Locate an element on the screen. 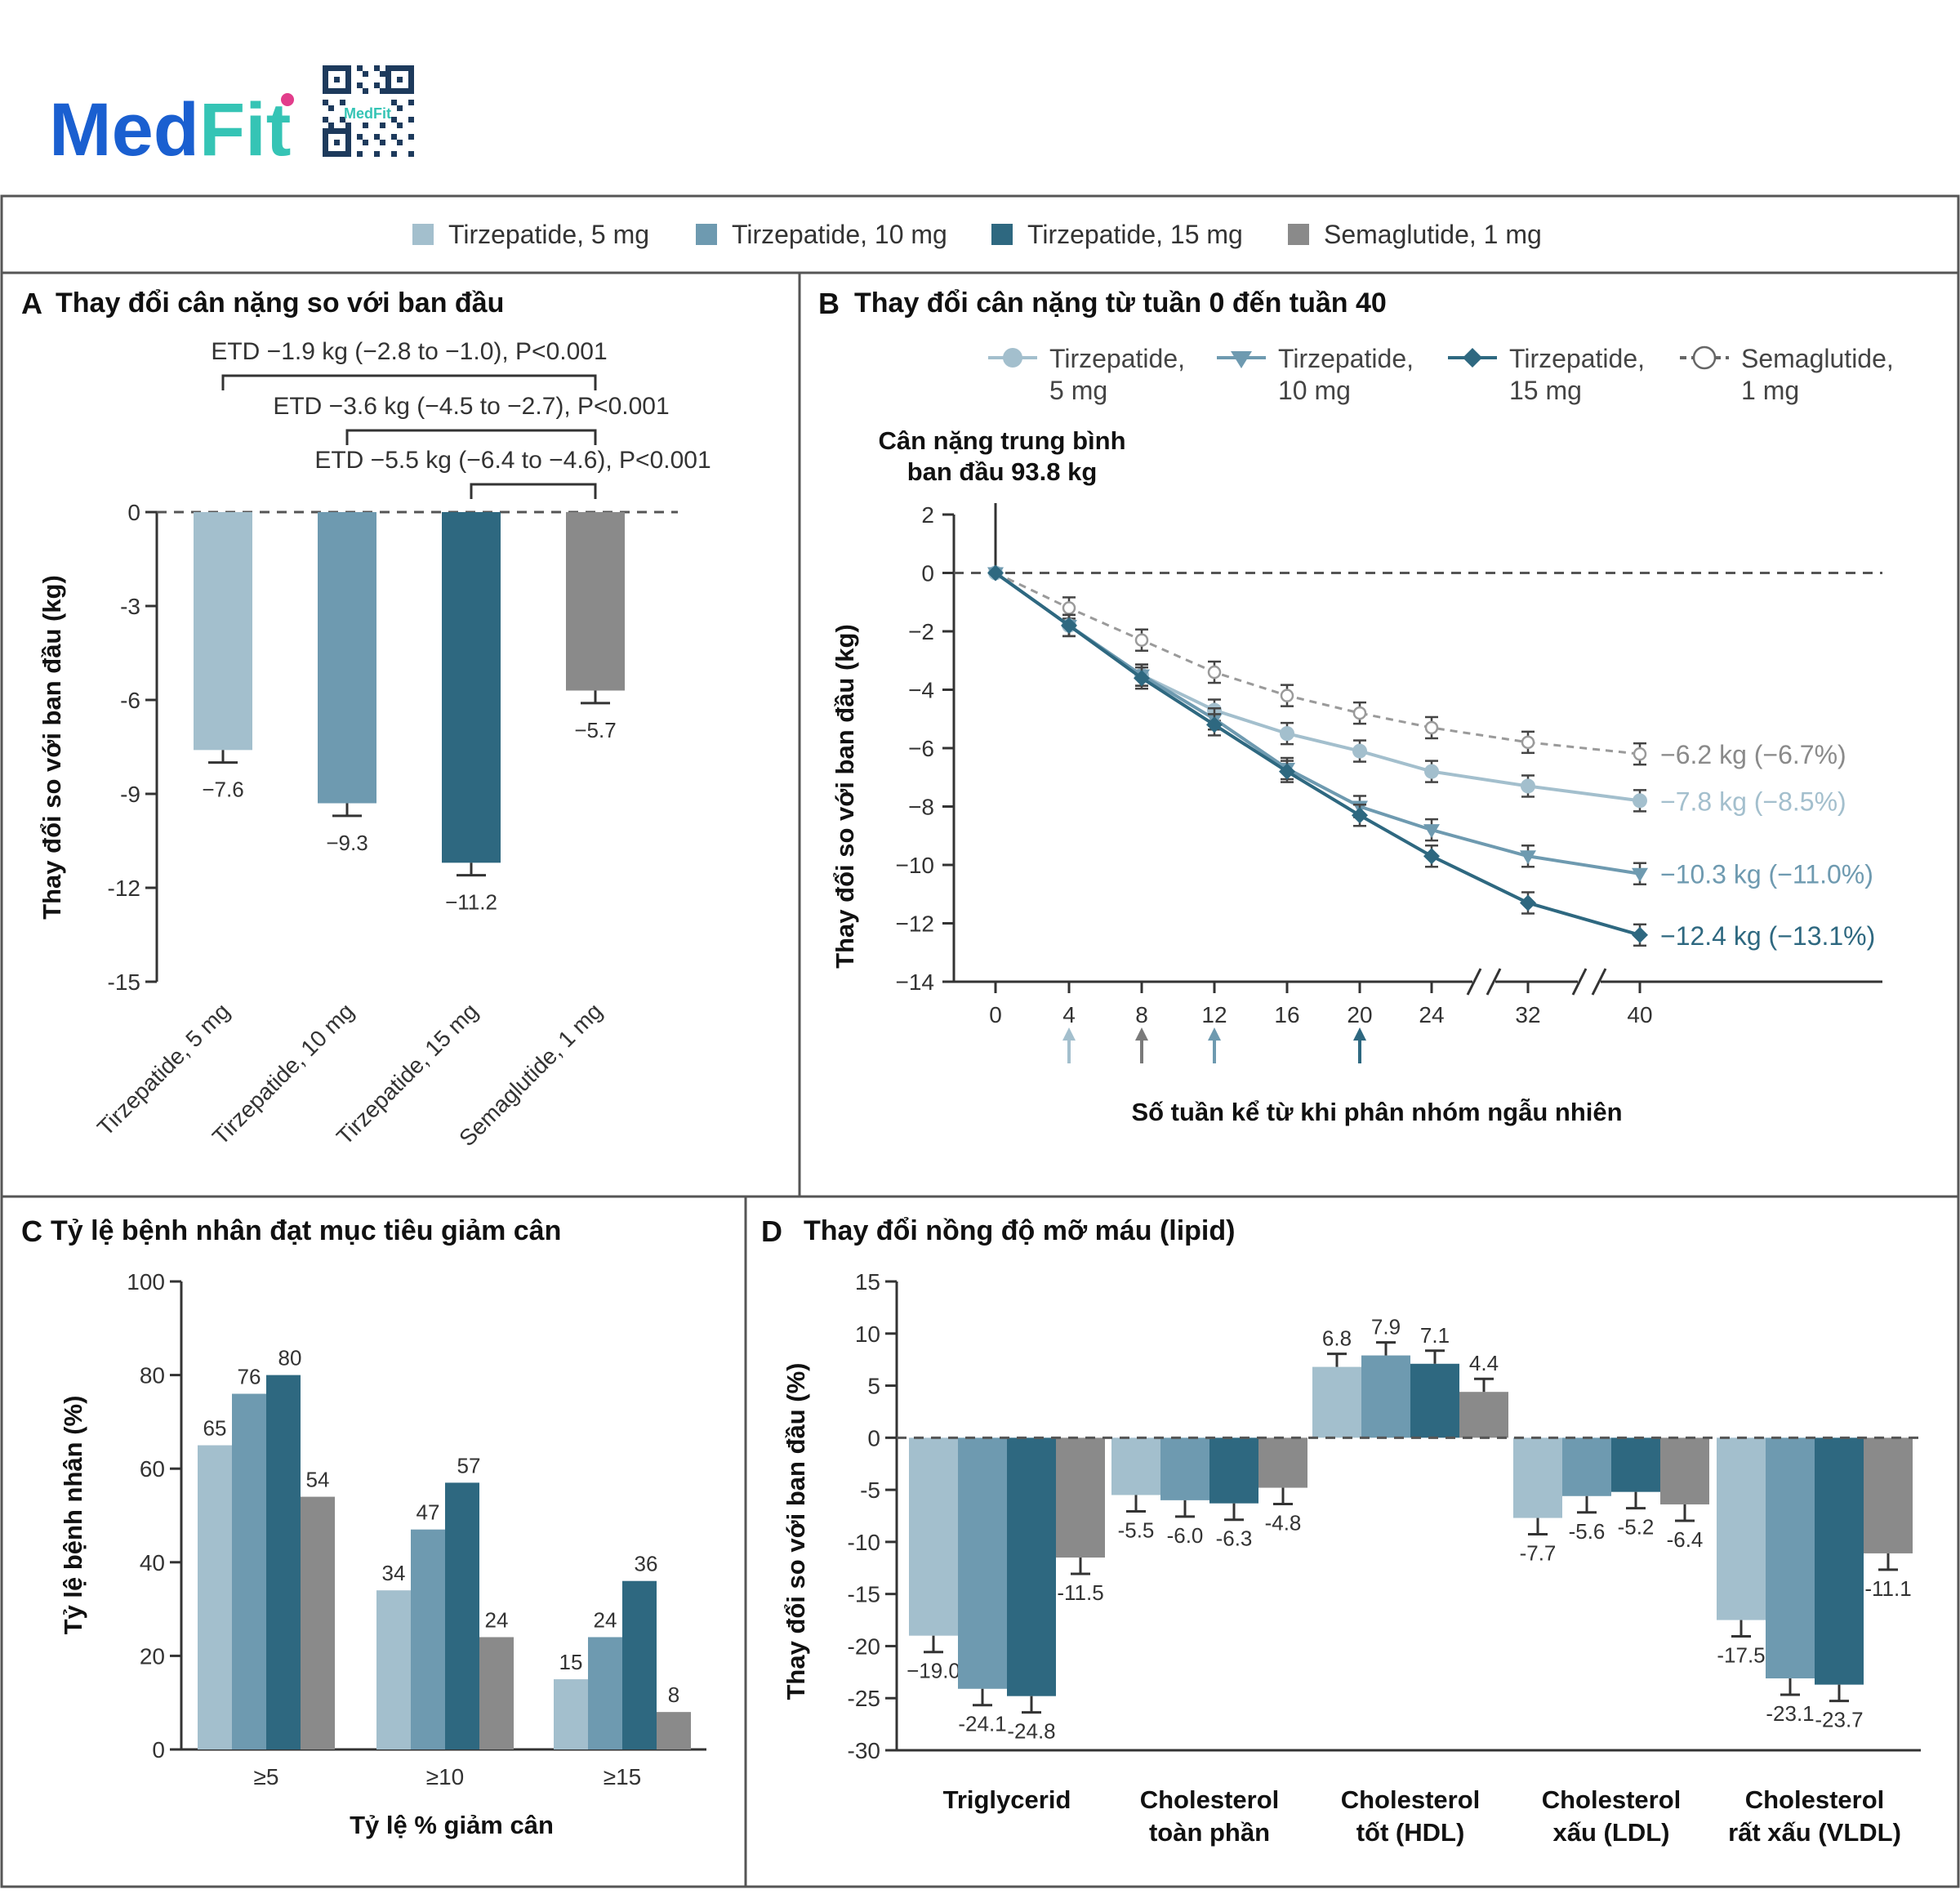 The image size is (1960, 1903). panel-c-bar-t5 is located at coordinates (215, 1597).